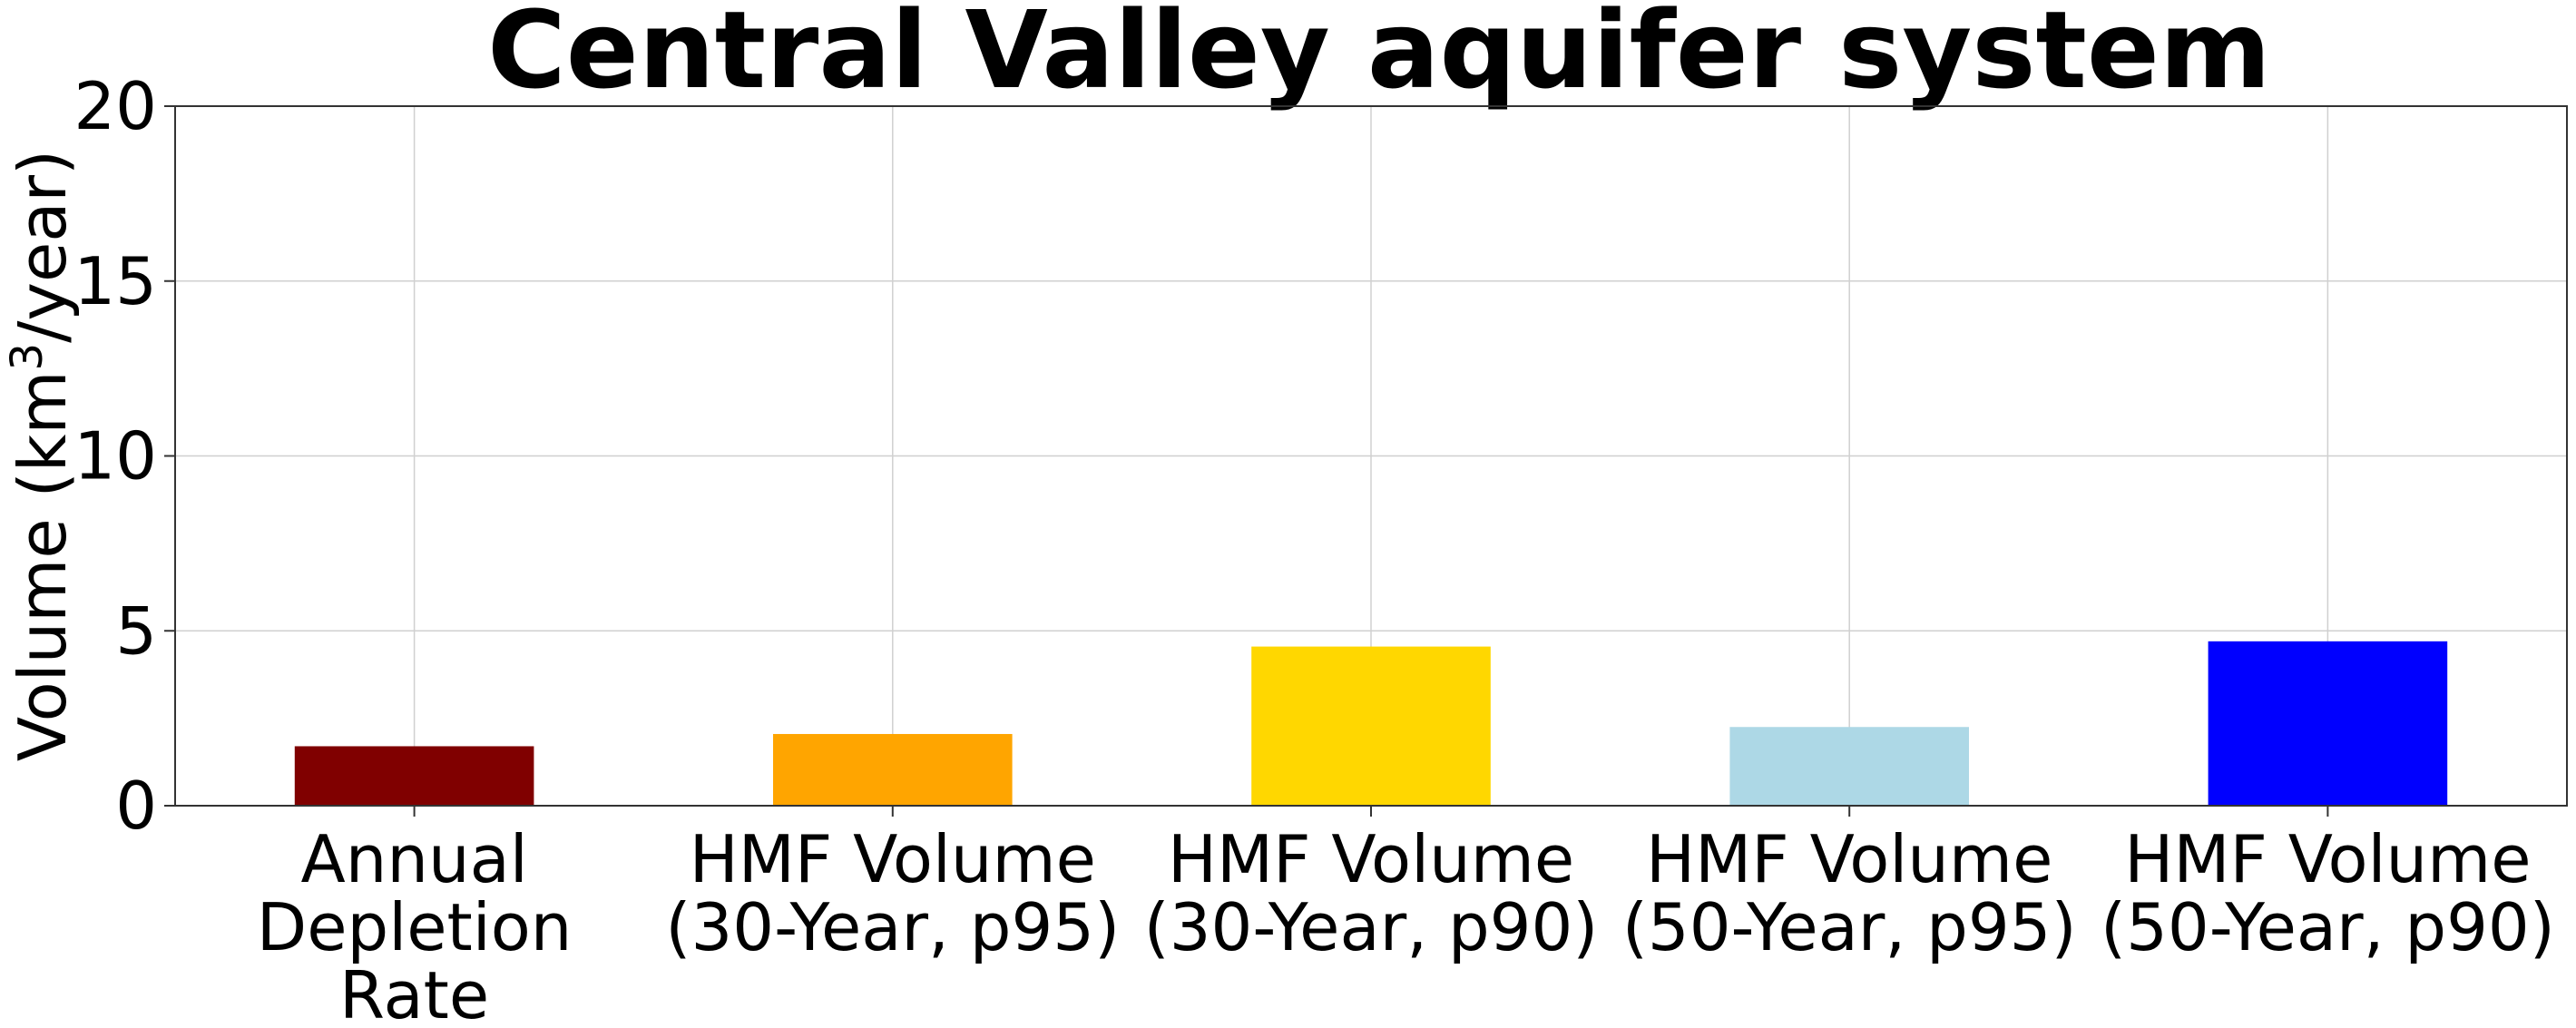 The width and height of the screenshot is (2576, 1028). What do you see at coordinates (136, 806) in the screenshot?
I see `y-tick-label: 0` at bounding box center [136, 806].